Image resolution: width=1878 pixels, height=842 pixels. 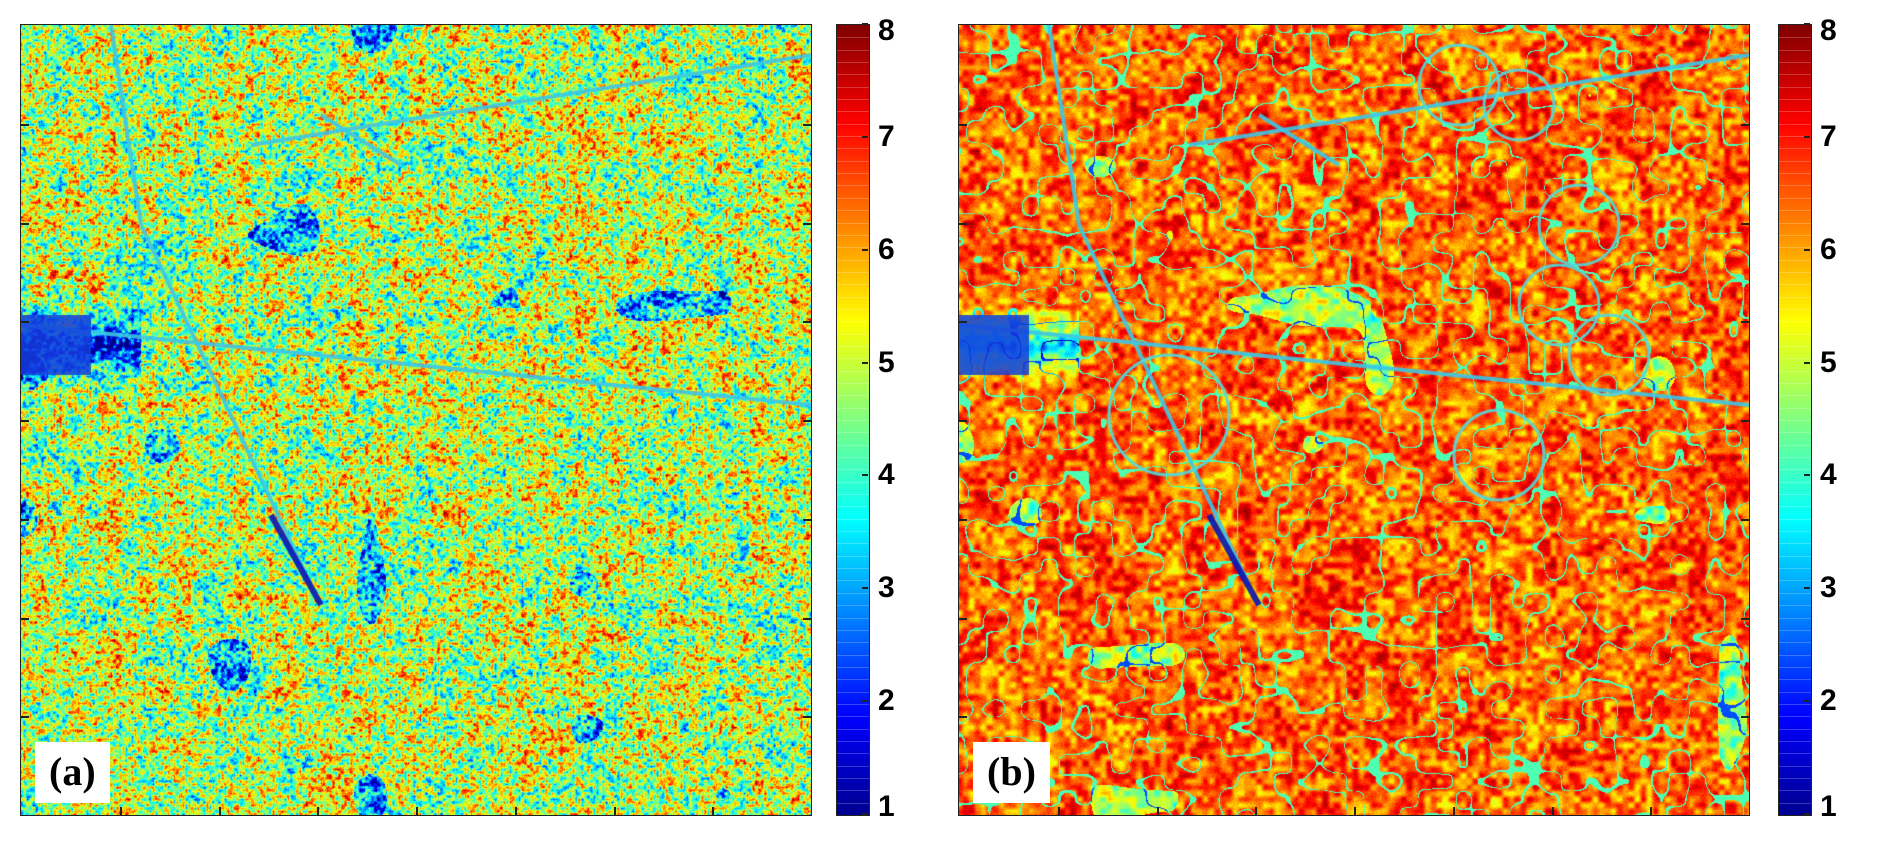 I want to click on colorbar-tick-label: 8, so click(x=886, y=30).